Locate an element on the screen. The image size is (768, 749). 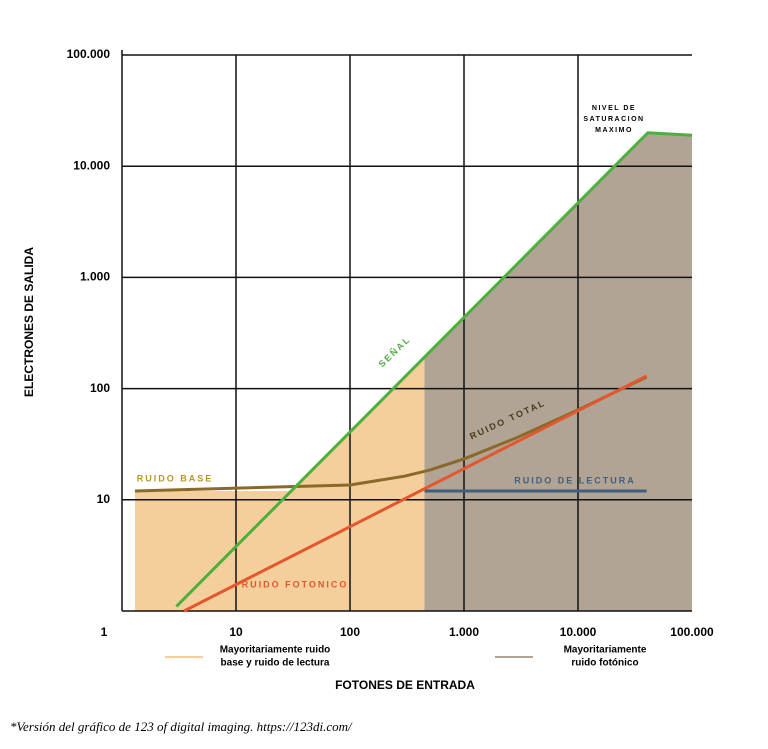
legend-label: Mayoritariamente is located at coordinates (605, 650).